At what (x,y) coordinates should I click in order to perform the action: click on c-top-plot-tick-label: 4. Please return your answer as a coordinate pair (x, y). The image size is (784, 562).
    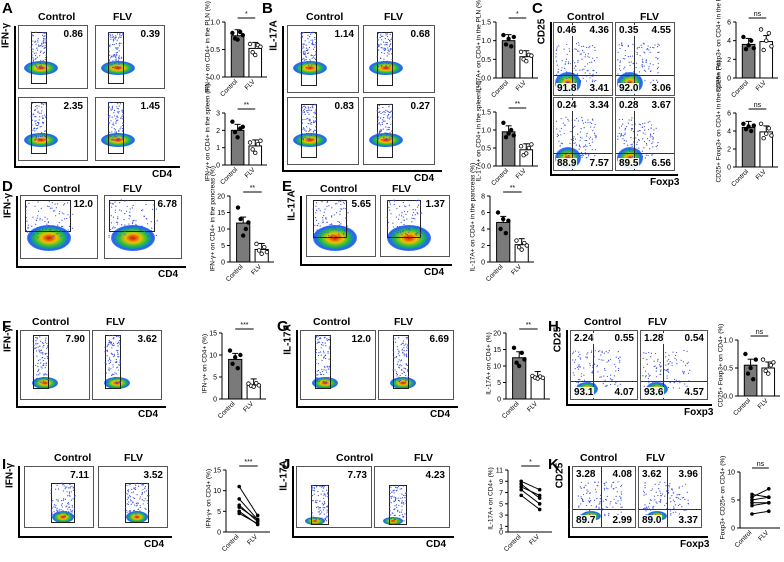
    Looking at the image, I should click on (729, 41).